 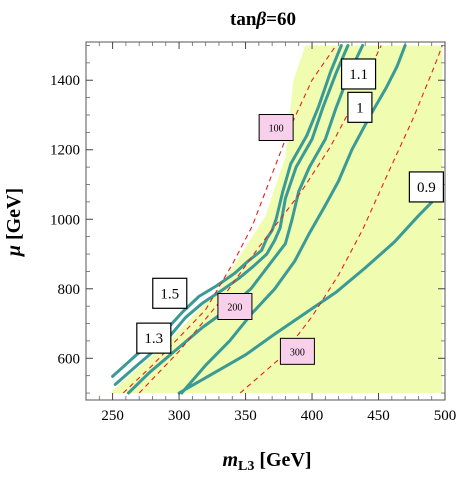 I want to click on dashed-label-text: 200, so click(x=234, y=308).